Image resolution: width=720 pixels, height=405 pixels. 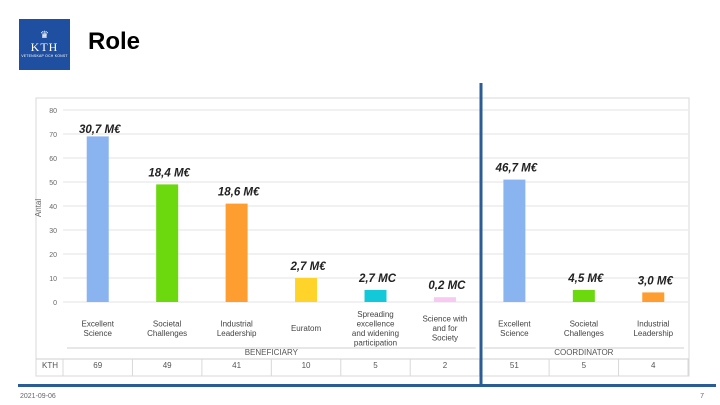 What do you see at coordinates (236, 365) in the screenshot?
I see `table-value: 41` at bounding box center [236, 365].